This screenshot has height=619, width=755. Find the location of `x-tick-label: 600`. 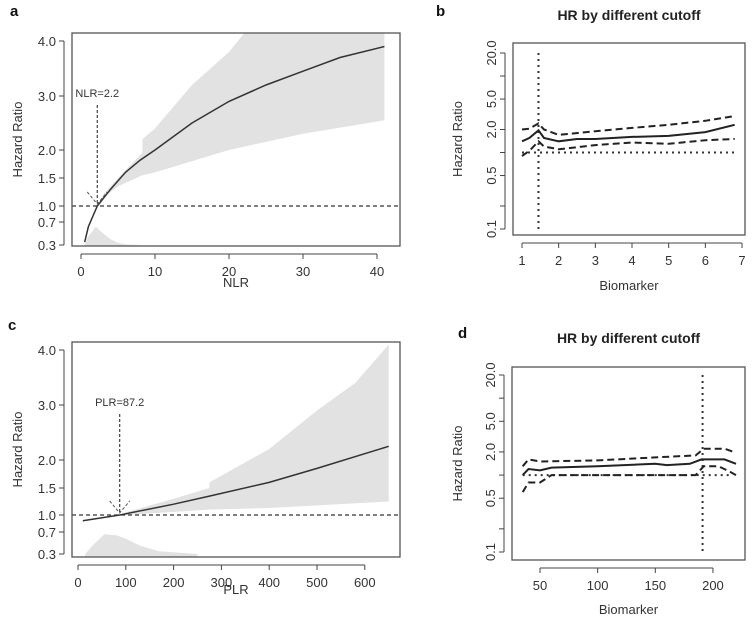

x-tick-label: 600 is located at coordinates (365, 582).